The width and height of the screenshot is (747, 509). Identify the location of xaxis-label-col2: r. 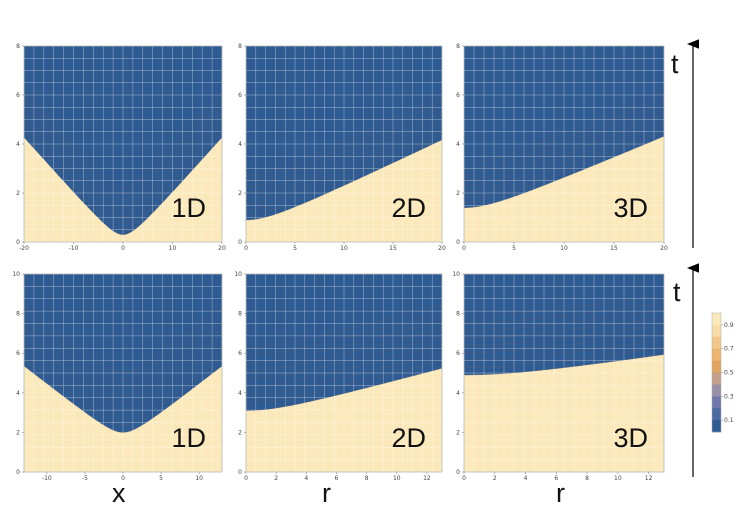
(326, 493).